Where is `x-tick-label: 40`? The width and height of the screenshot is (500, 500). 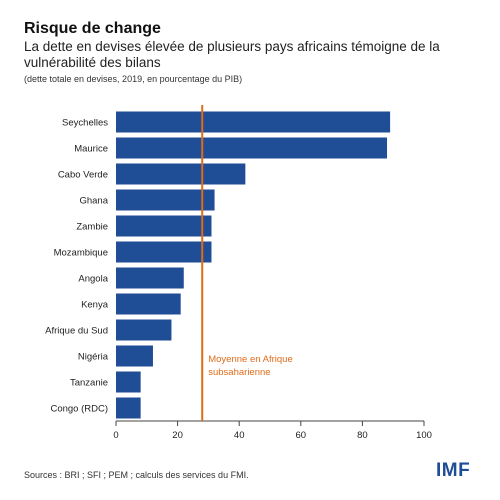 x-tick-label: 40 is located at coordinates (239, 435).